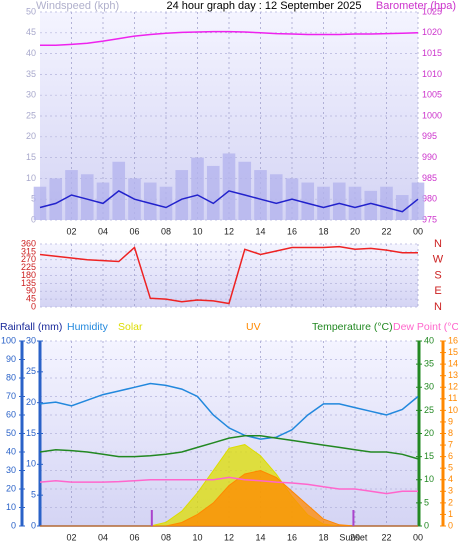 This screenshot has width=458, height=544. What do you see at coordinates (11, 377) in the screenshot?
I see `y-tick-label: 80` at bounding box center [11, 377].